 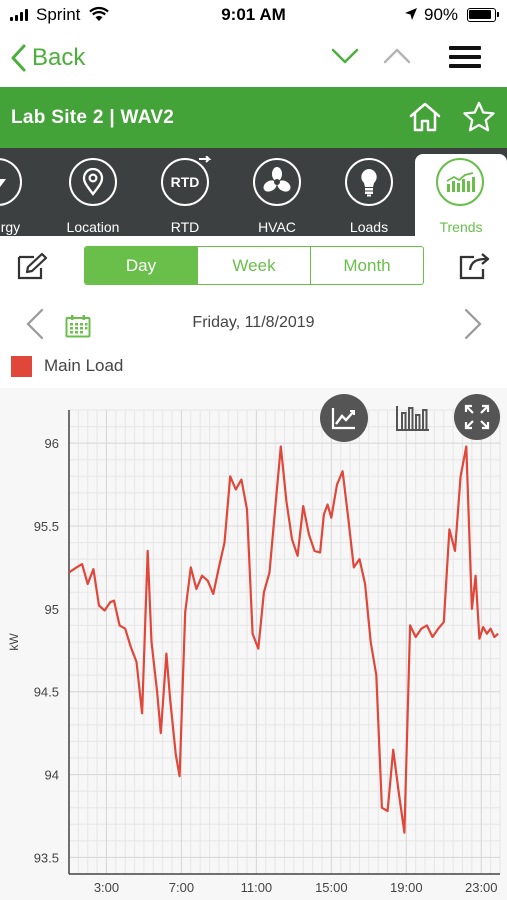 What do you see at coordinates (181, 887) in the screenshot?
I see `x-tick-label: 7:00` at bounding box center [181, 887].